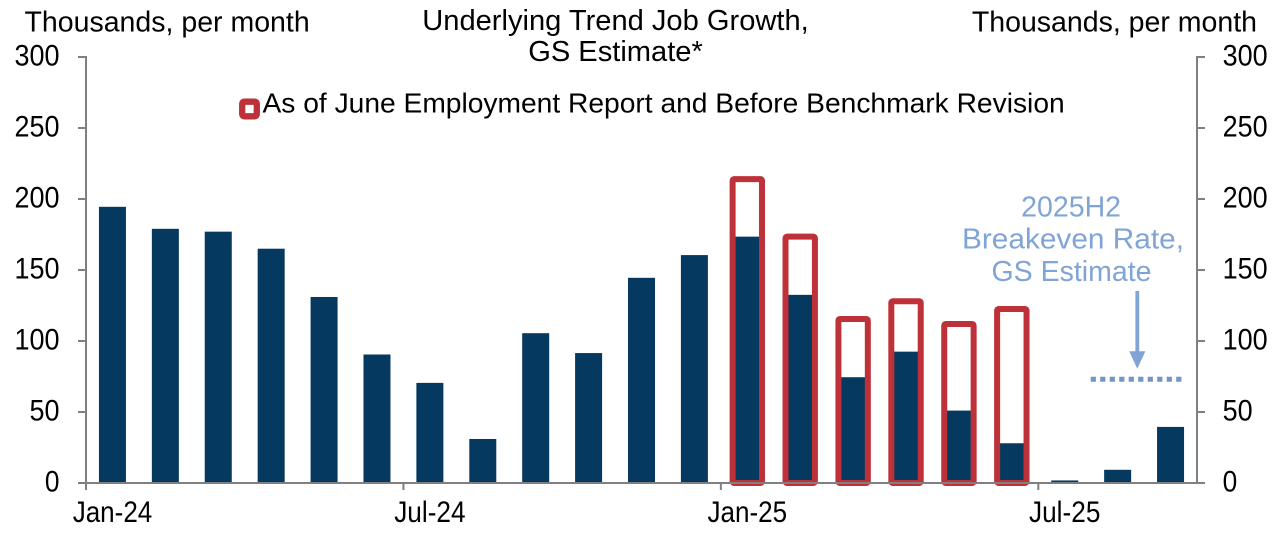 Image resolution: width=1282 pixels, height=533 pixels. Describe the element at coordinates (1072, 272) in the screenshot. I see `svg-text: GS Estimate` at that location.